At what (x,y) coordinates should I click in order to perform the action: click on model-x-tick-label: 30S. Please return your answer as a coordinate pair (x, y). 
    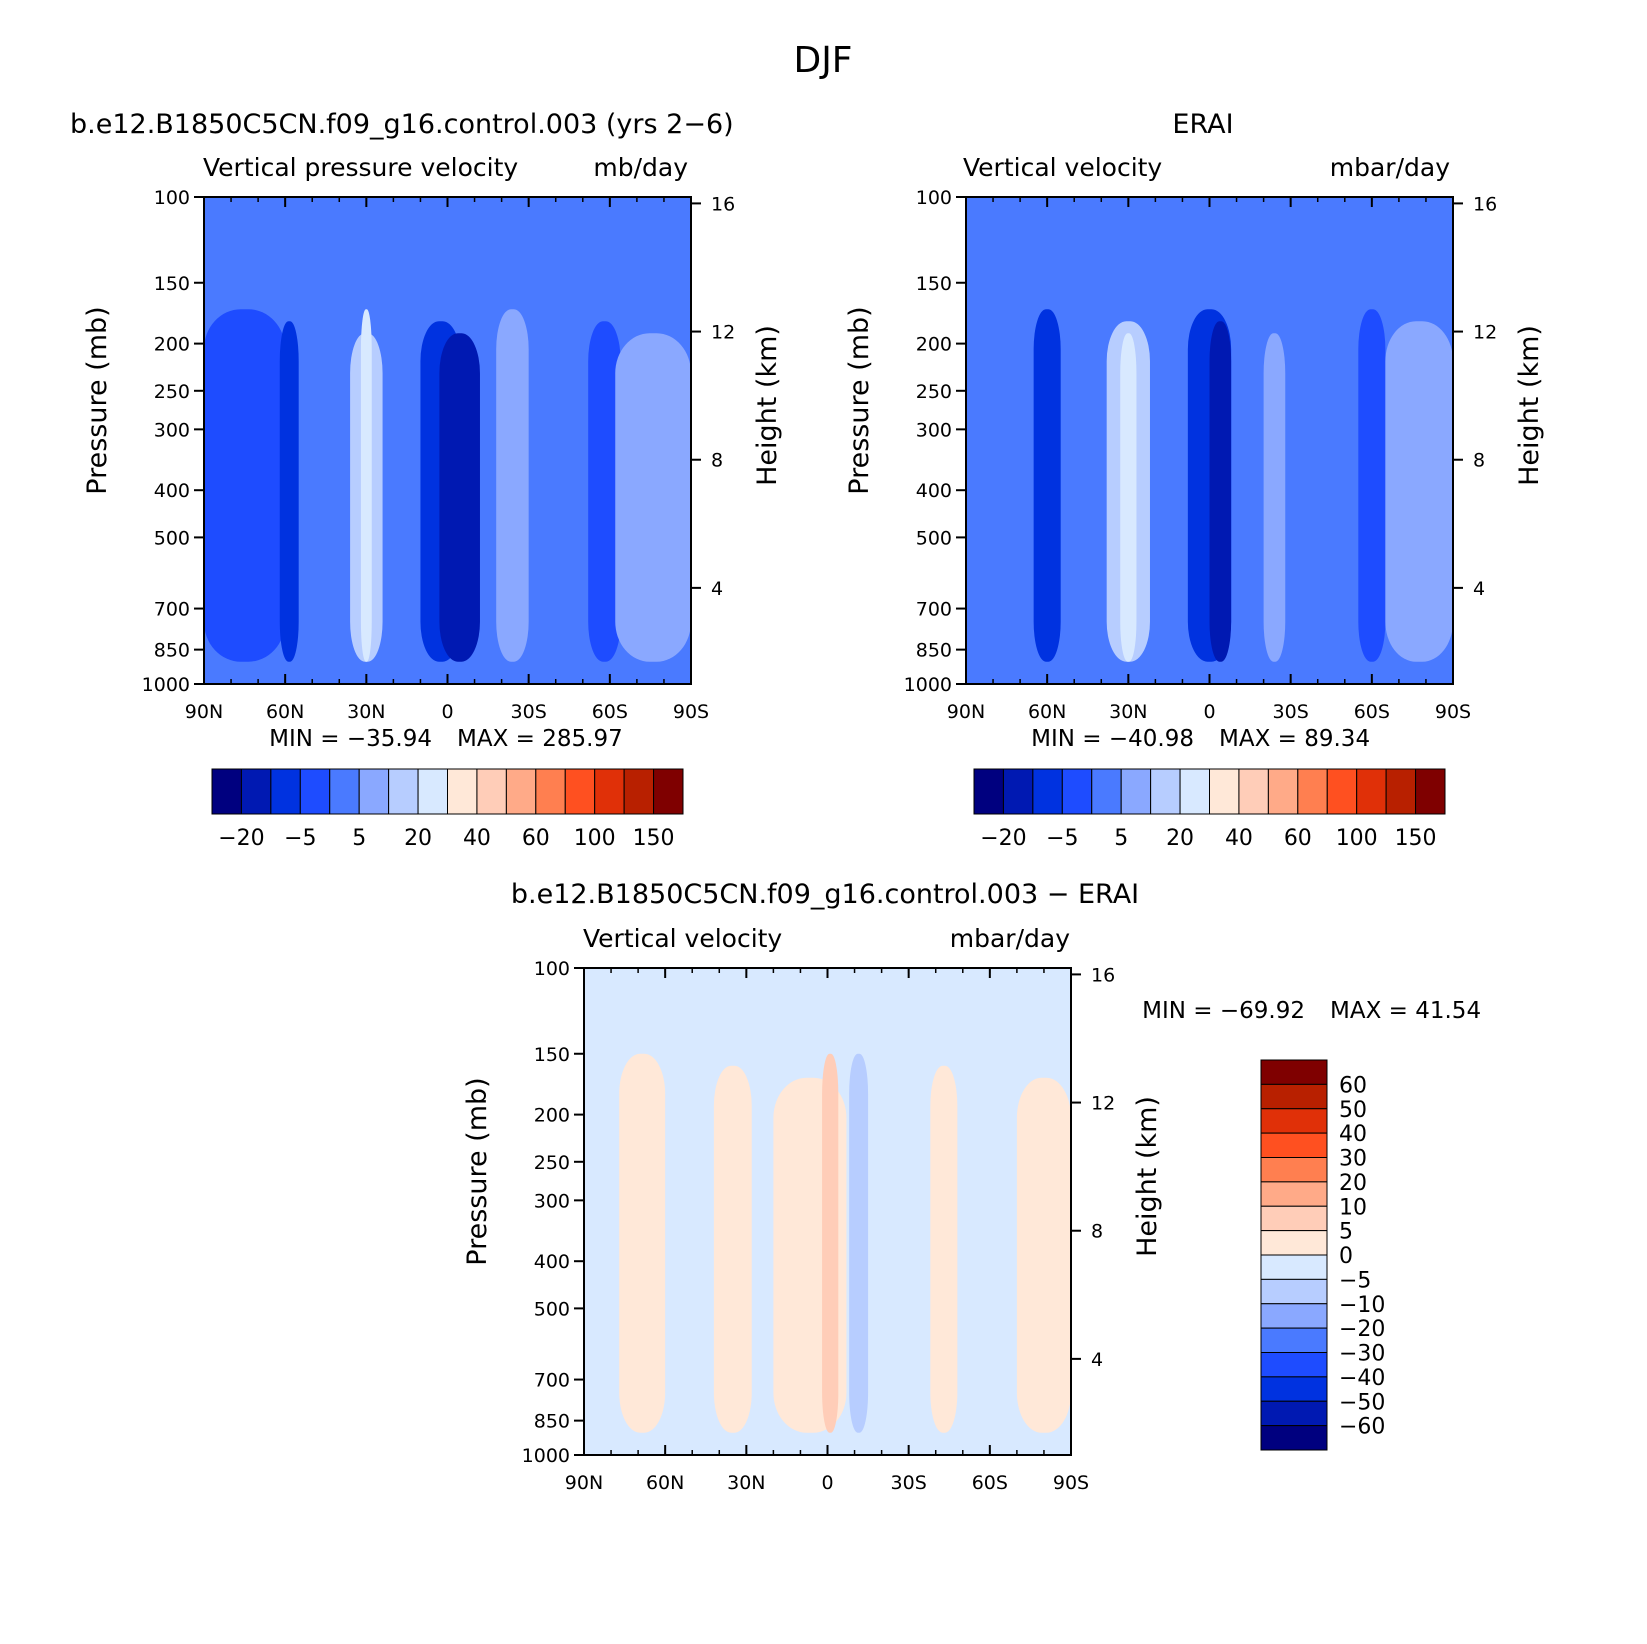
    Looking at the image, I should click on (529, 712).